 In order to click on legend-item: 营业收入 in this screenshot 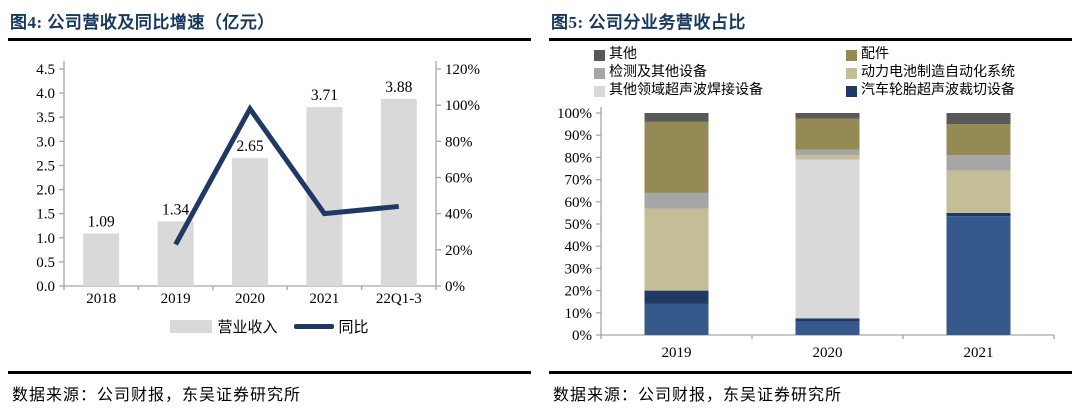, I will do `click(224, 326)`.